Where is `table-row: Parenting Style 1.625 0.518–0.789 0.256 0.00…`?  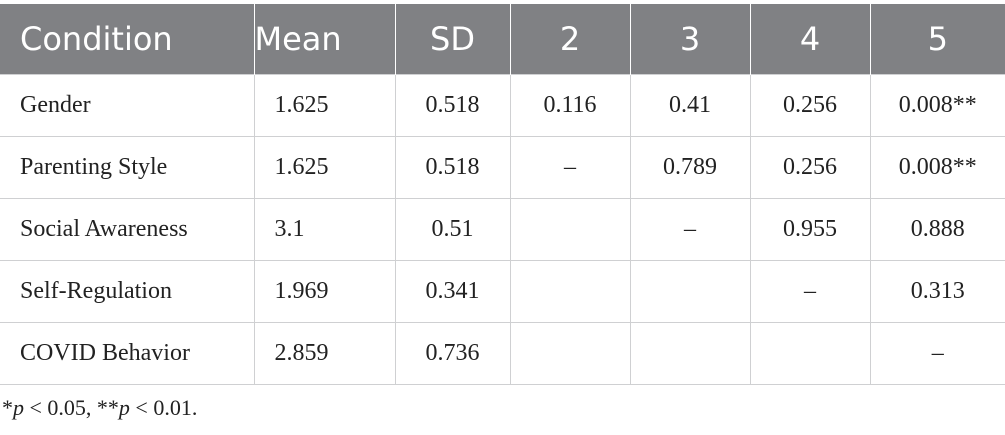
table-row: Parenting Style 1.625 0.518–0.789 0.256 0.00… is located at coordinates (502, 167).